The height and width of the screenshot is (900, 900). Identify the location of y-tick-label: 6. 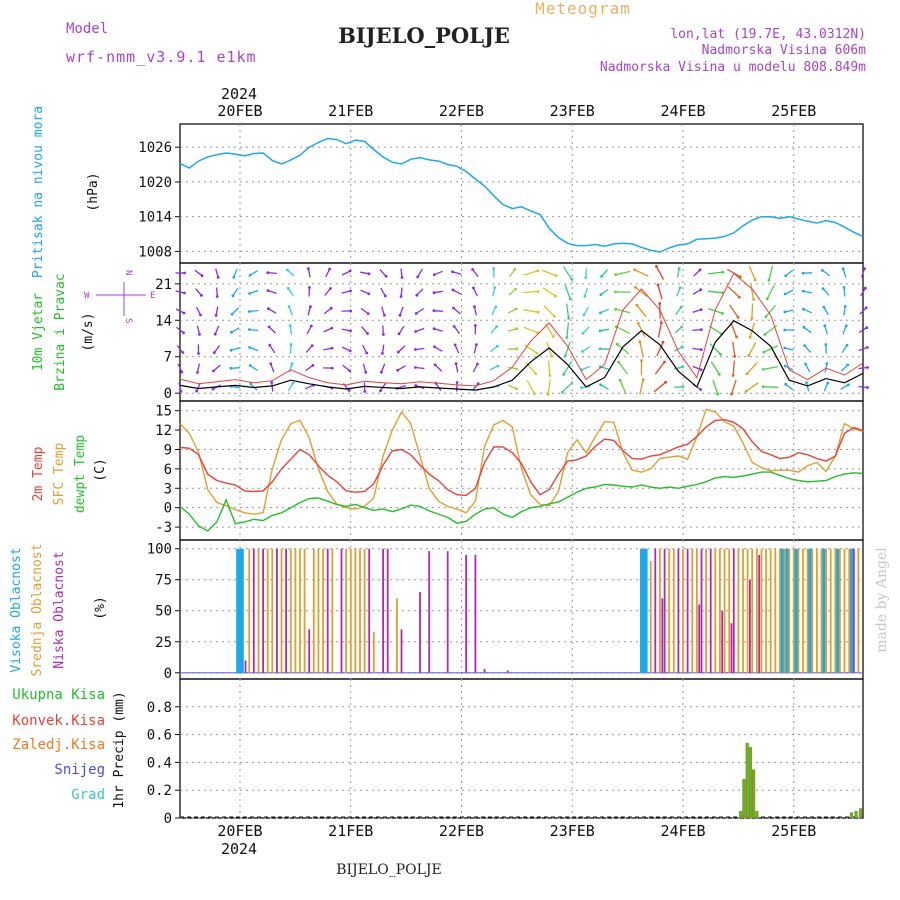
(168, 470).